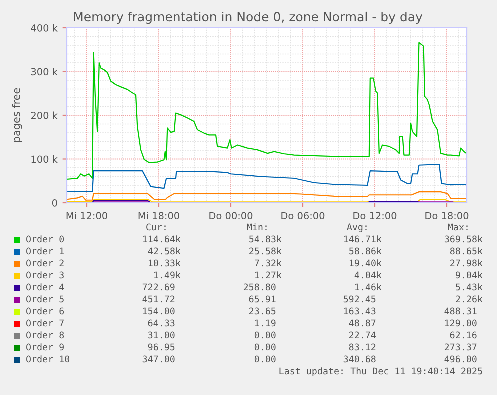  Describe the element at coordinates (458, 227) in the screenshot. I see `text: Max:` at that location.